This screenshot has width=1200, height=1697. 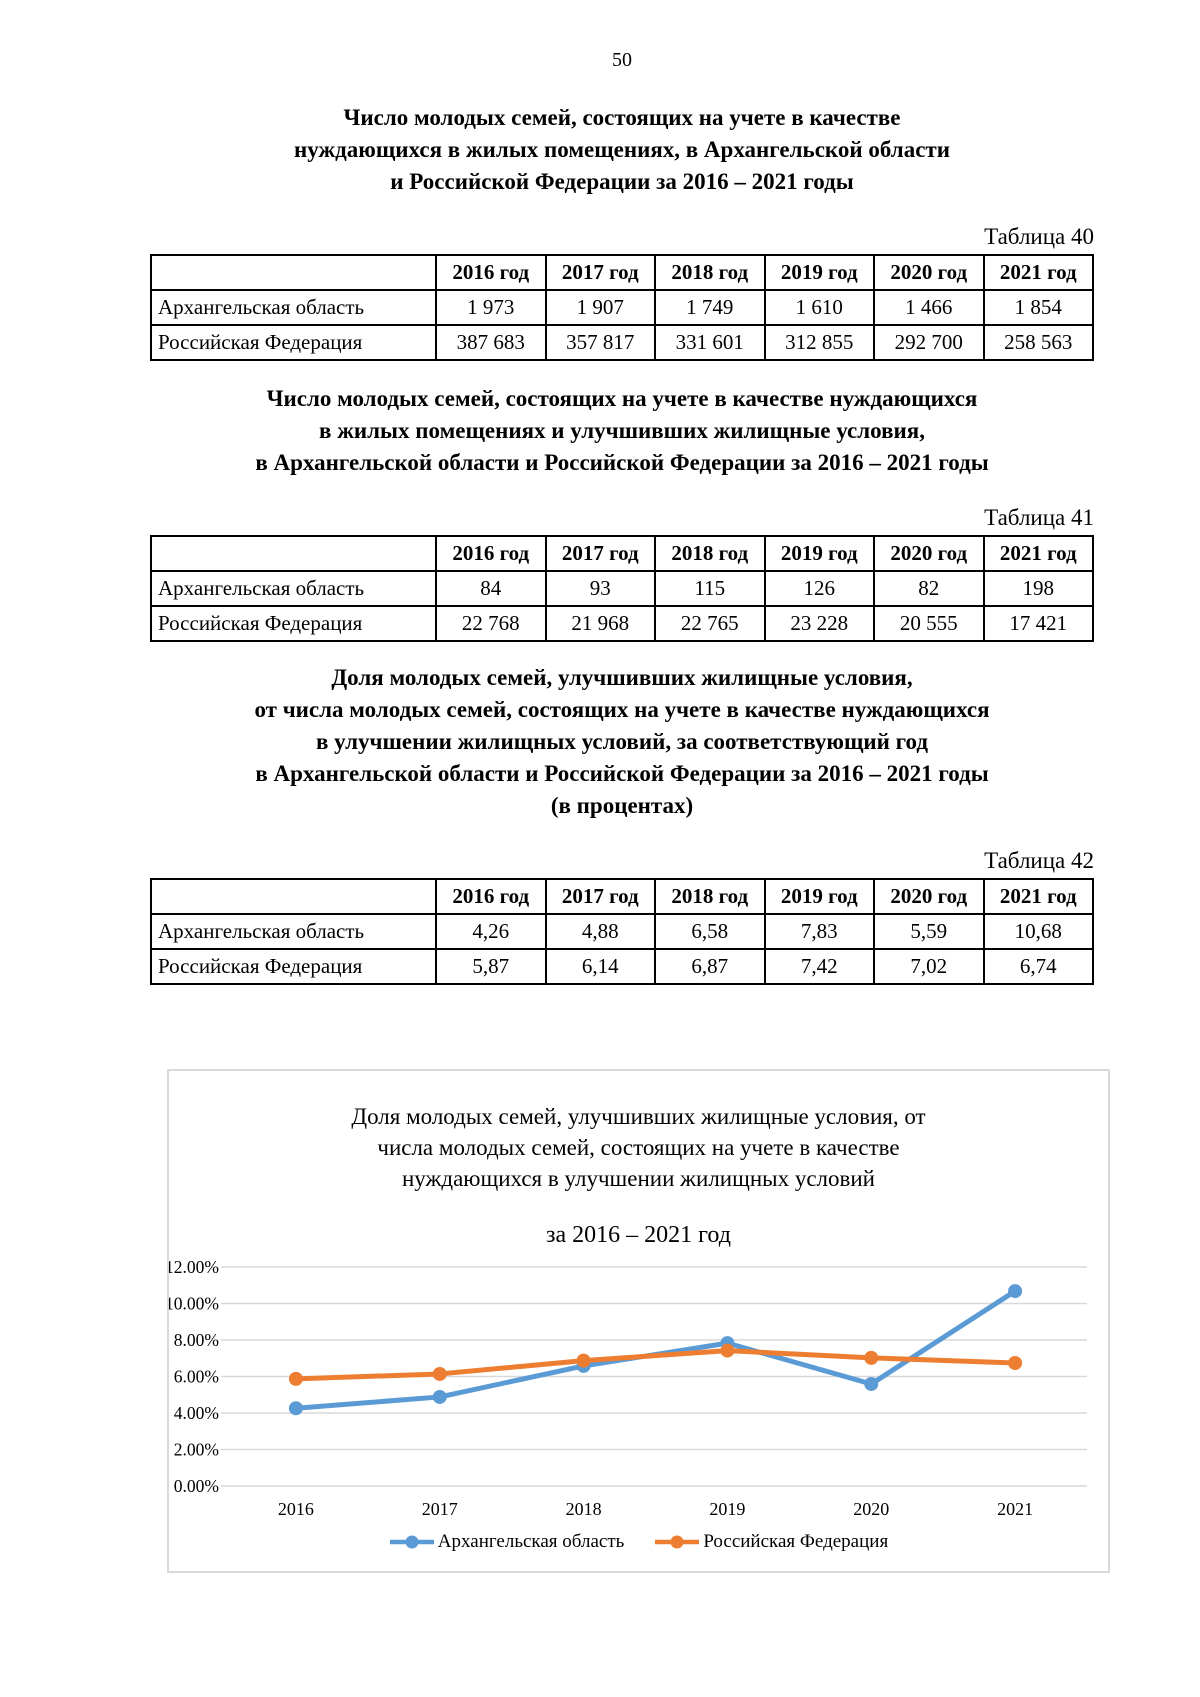 I want to click on table42-caption: Таблица 42, so click(x=1039, y=860).